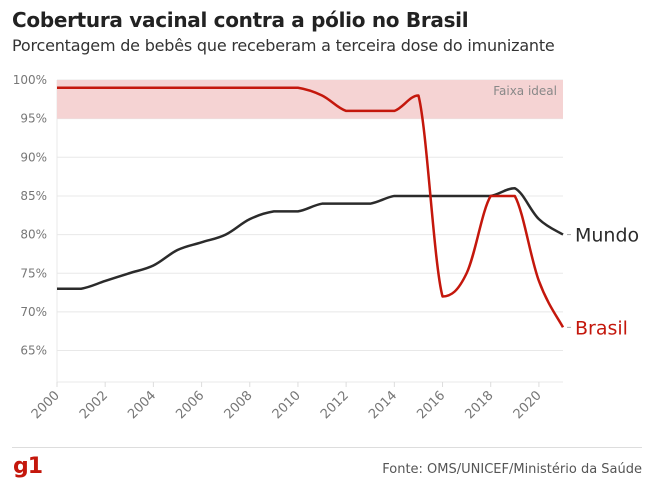 The width and height of the screenshot is (654, 497). What do you see at coordinates (431, 405) in the screenshot?
I see `x-tick-label: 2016` at bounding box center [431, 405].